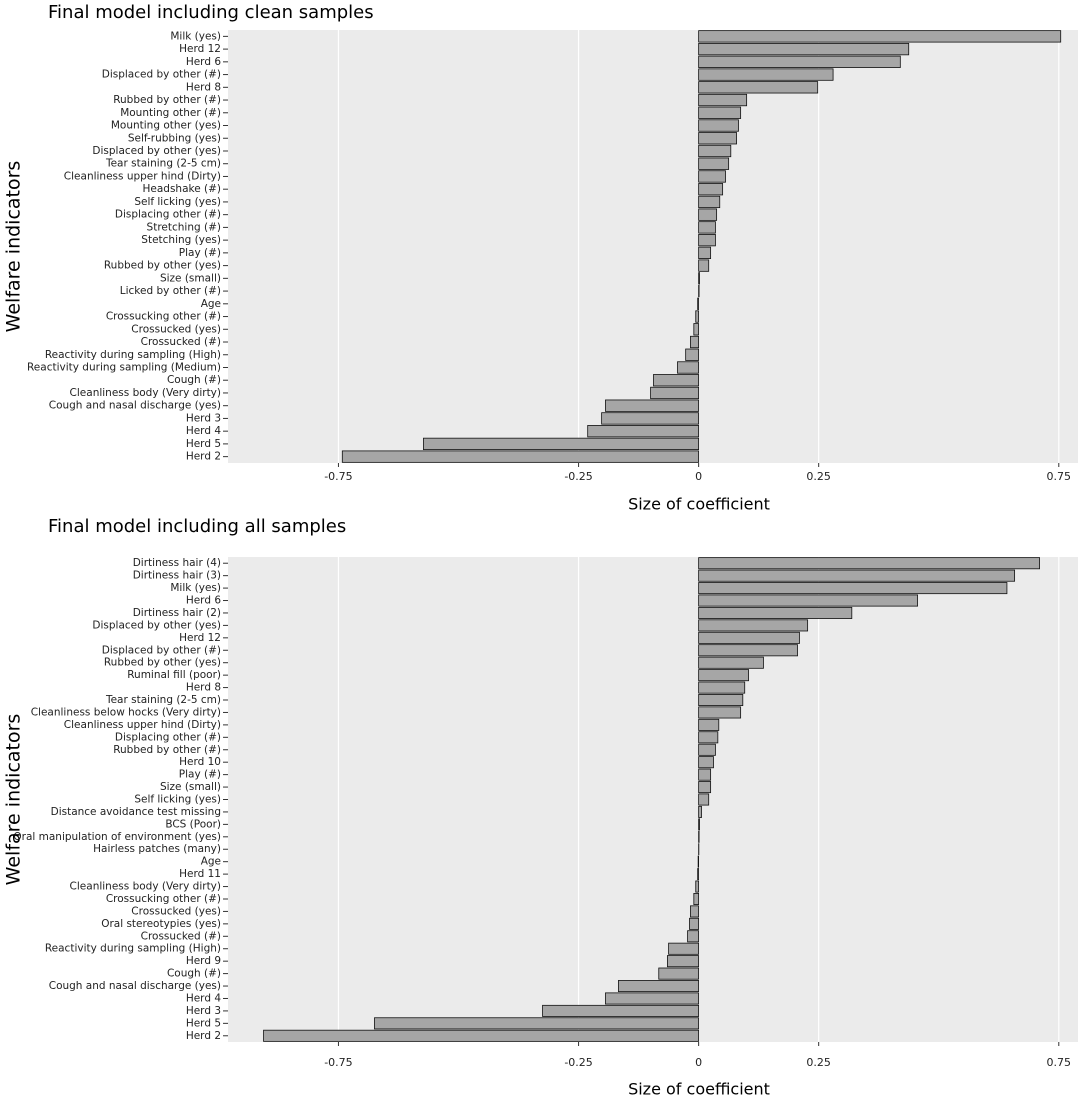  What do you see at coordinates (157, 849) in the screenshot?
I see `y-tick-label: Hairless patches (many)` at bounding box center [157, 849].